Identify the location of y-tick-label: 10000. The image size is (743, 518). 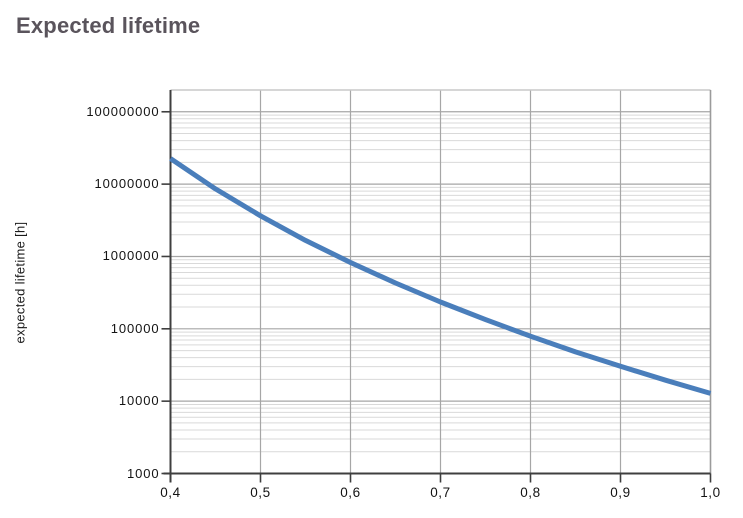
(139, 401).